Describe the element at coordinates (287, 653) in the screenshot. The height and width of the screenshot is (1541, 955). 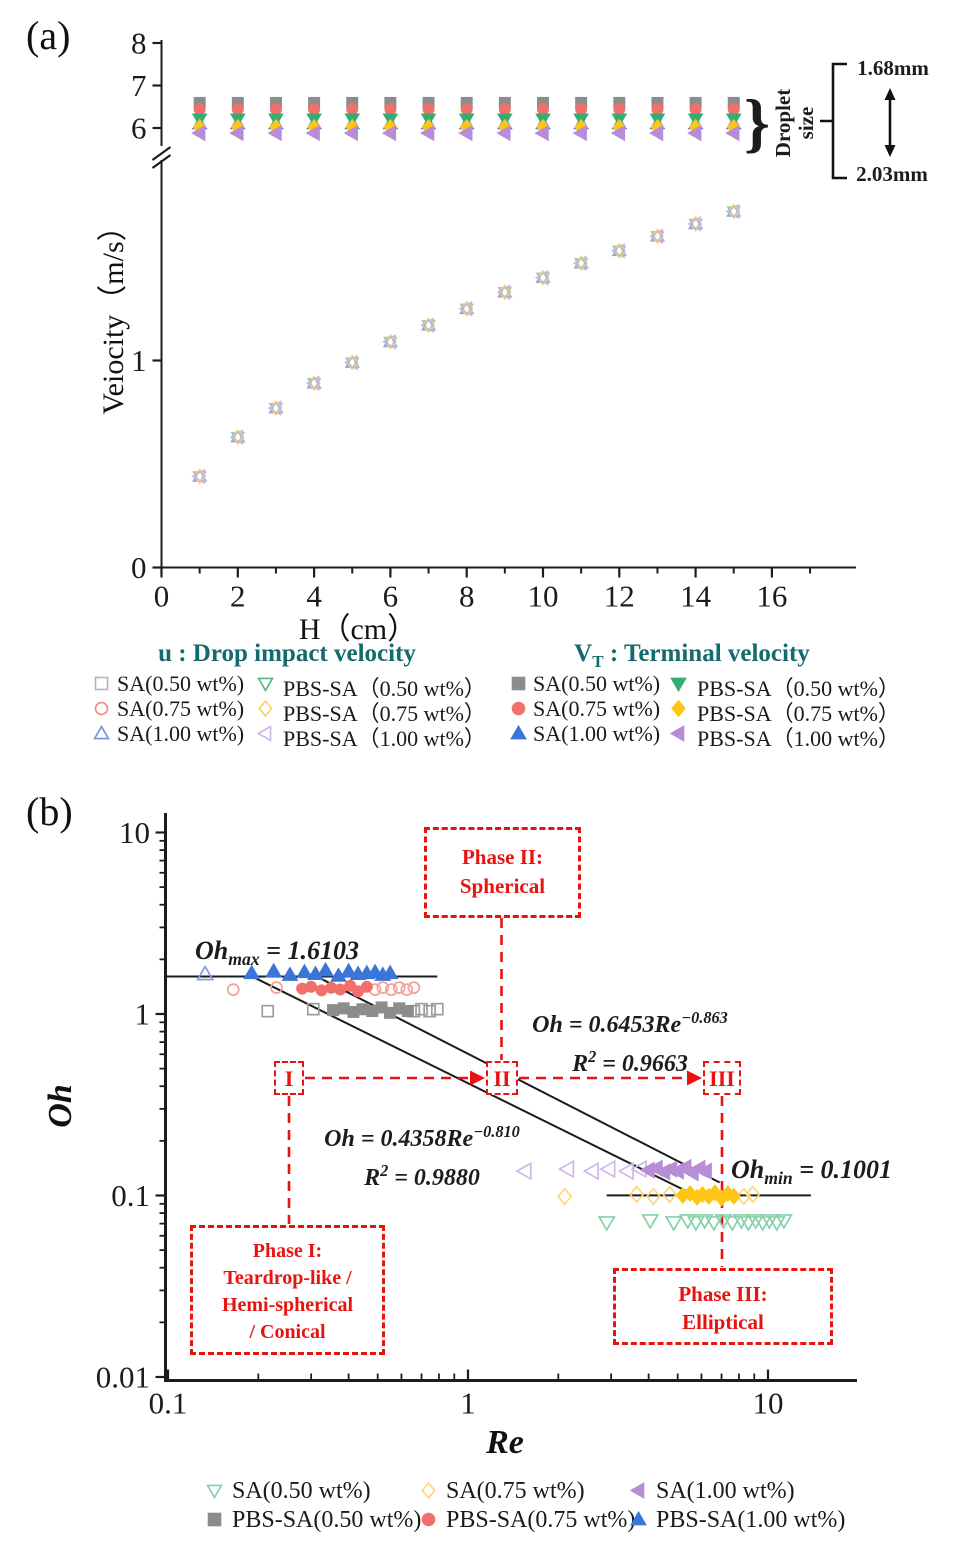
I see `legend-a-left-header: u : Drop impact velocity` at that location.